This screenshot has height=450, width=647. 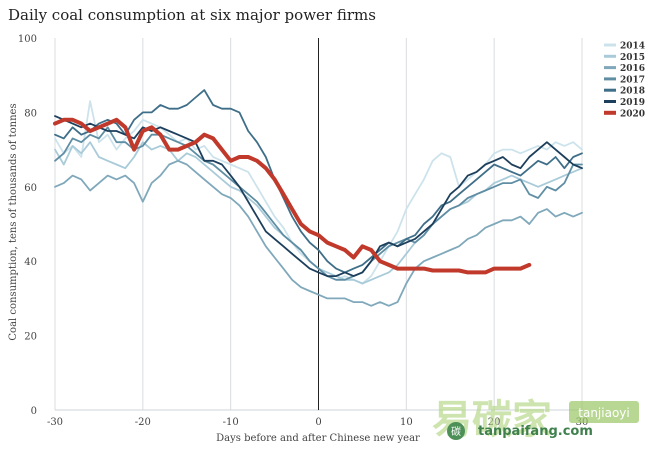 What do you see at coordinates (27, 39) in the screenshot?
I see `y-tick-label: 100` at bounding box center [27, 39].